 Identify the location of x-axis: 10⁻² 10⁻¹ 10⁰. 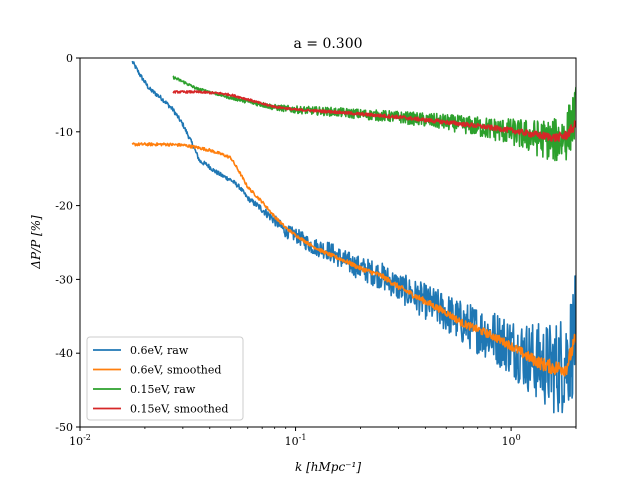
(323, 437).